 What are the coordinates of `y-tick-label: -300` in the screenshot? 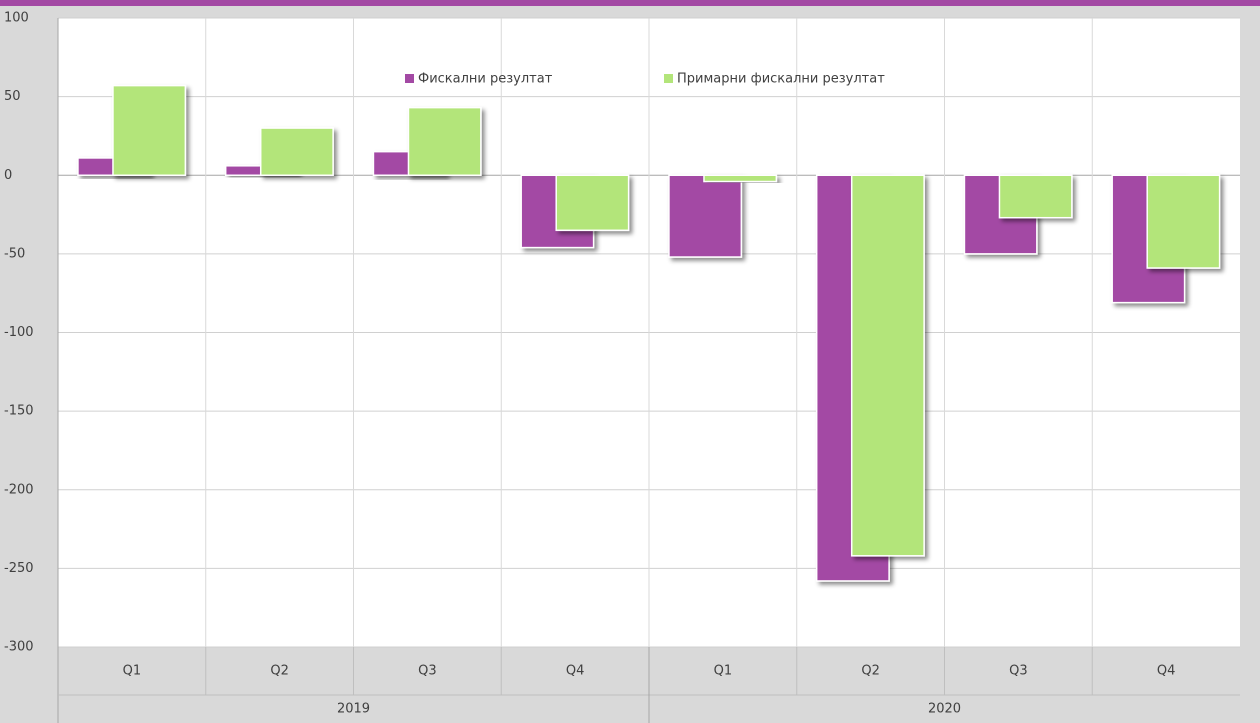 It's located at (19, 647).